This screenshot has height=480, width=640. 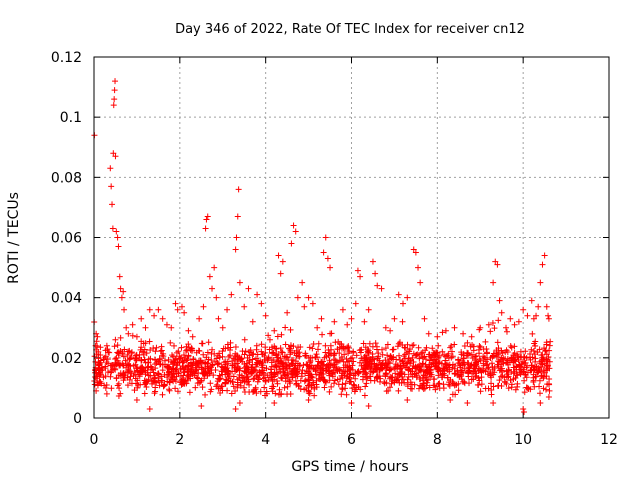 What do you see at coordinates (77, 419) in the screenshot?
I see `y-tick-label: 0` at bounding box center [77, 419].